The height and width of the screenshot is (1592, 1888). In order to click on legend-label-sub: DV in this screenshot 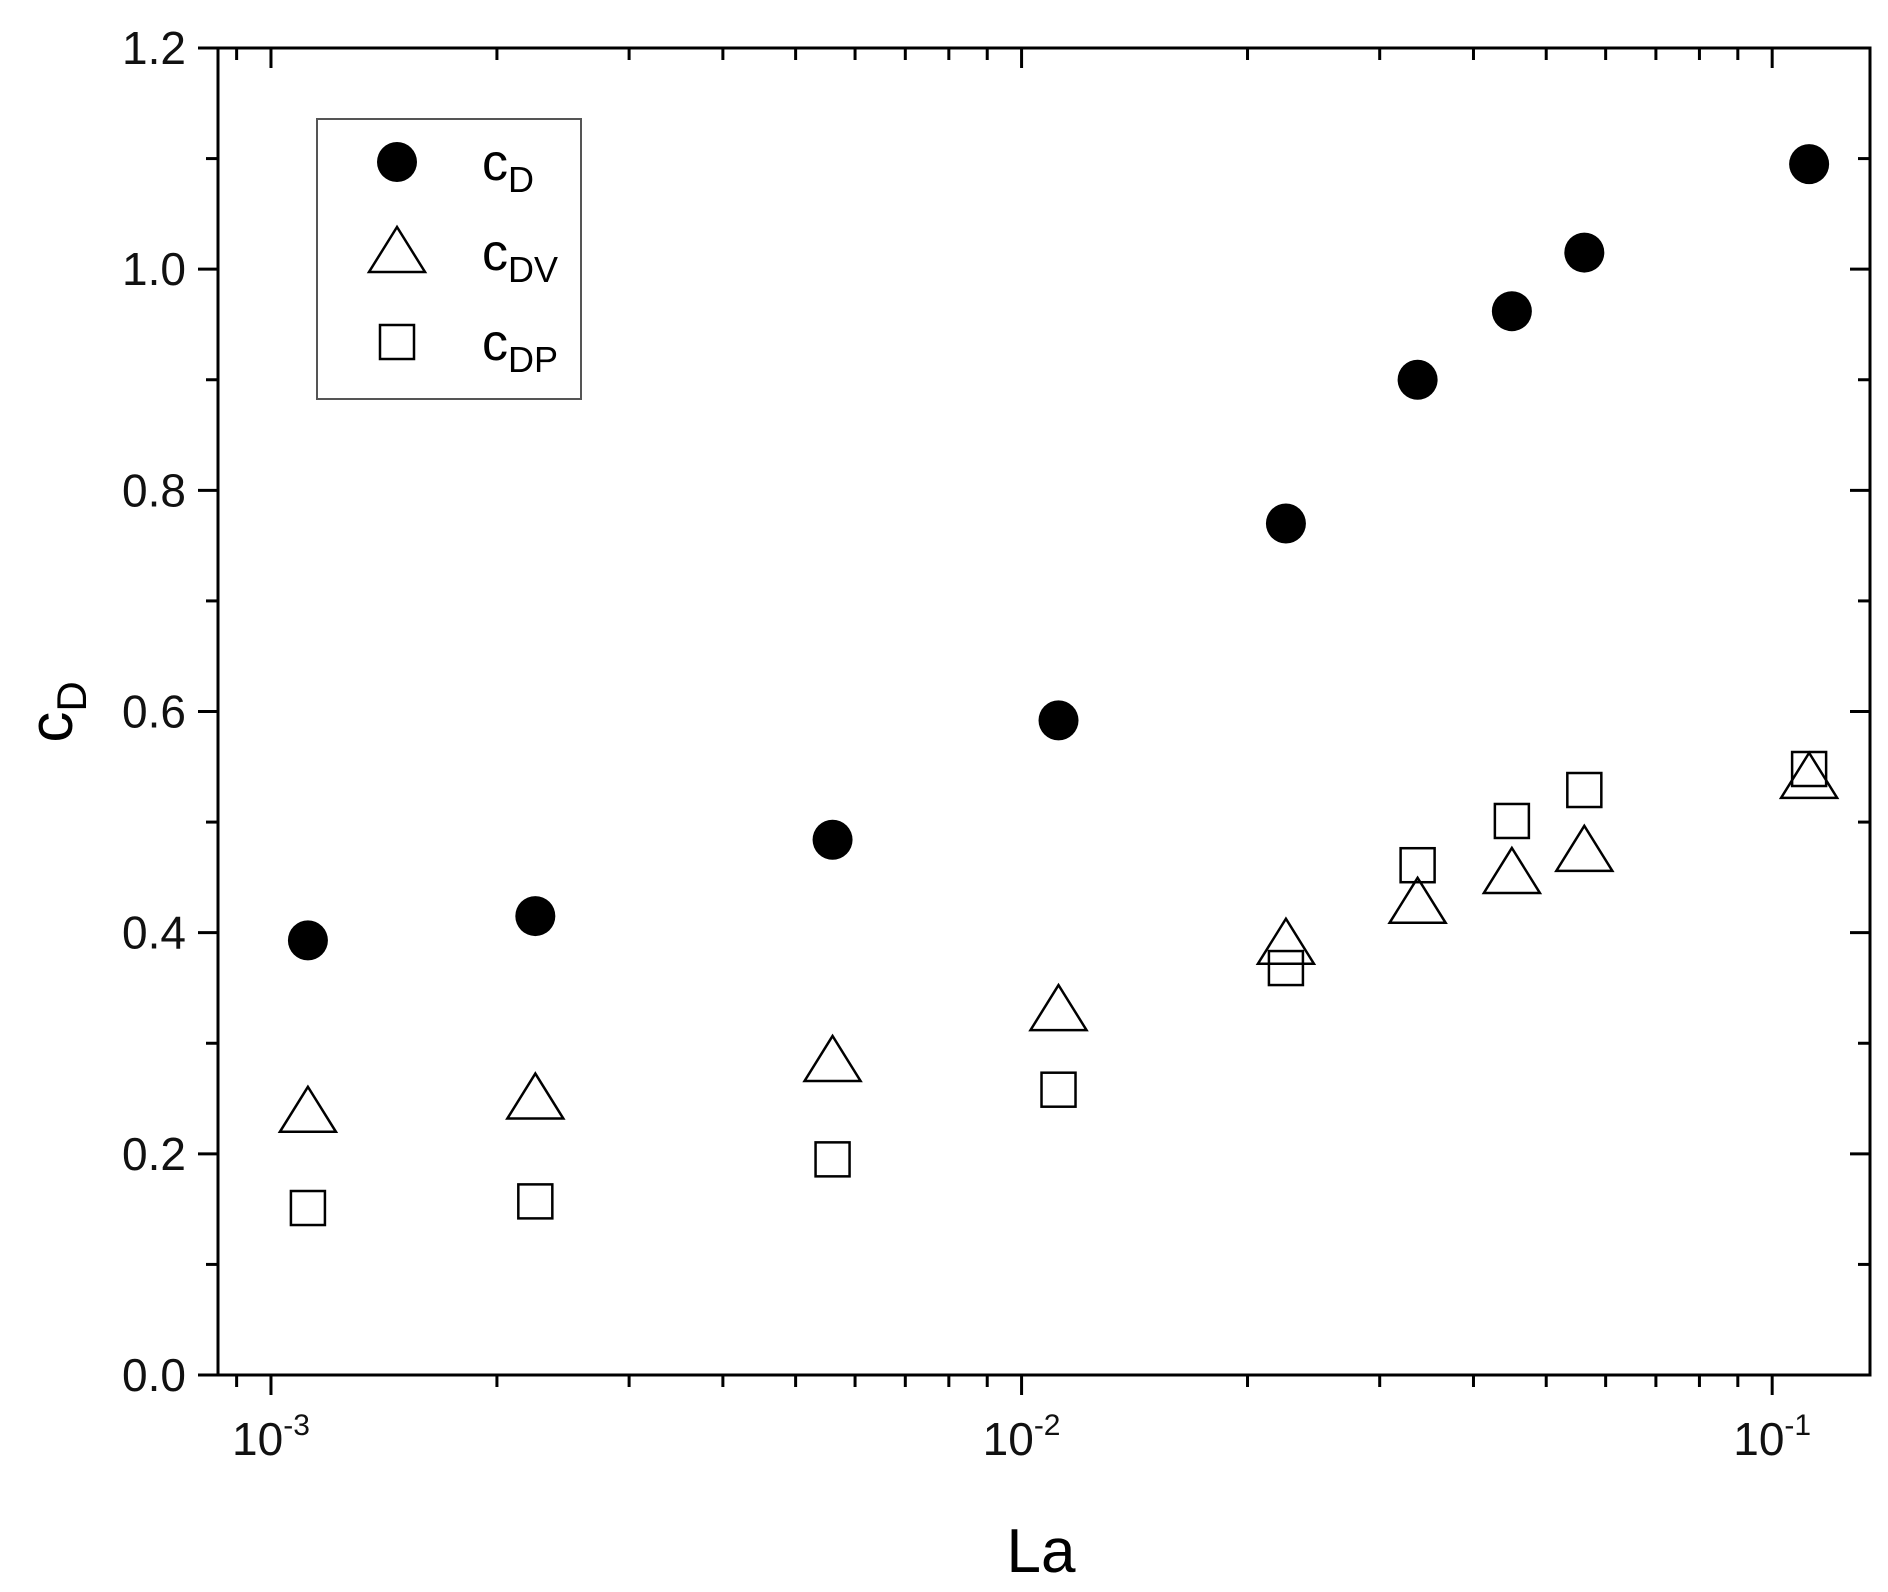, I will do `click(533, 269)`.